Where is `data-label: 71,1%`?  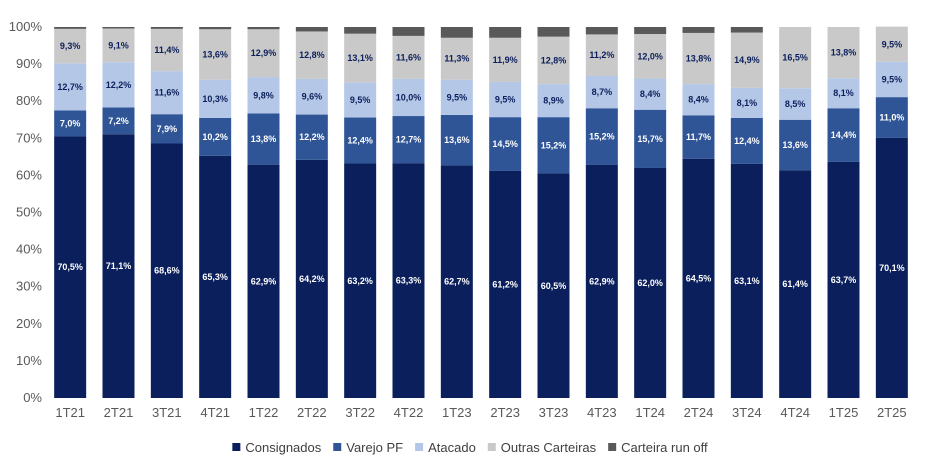 data-label: 71,1% is located at coordinates (119, 266).